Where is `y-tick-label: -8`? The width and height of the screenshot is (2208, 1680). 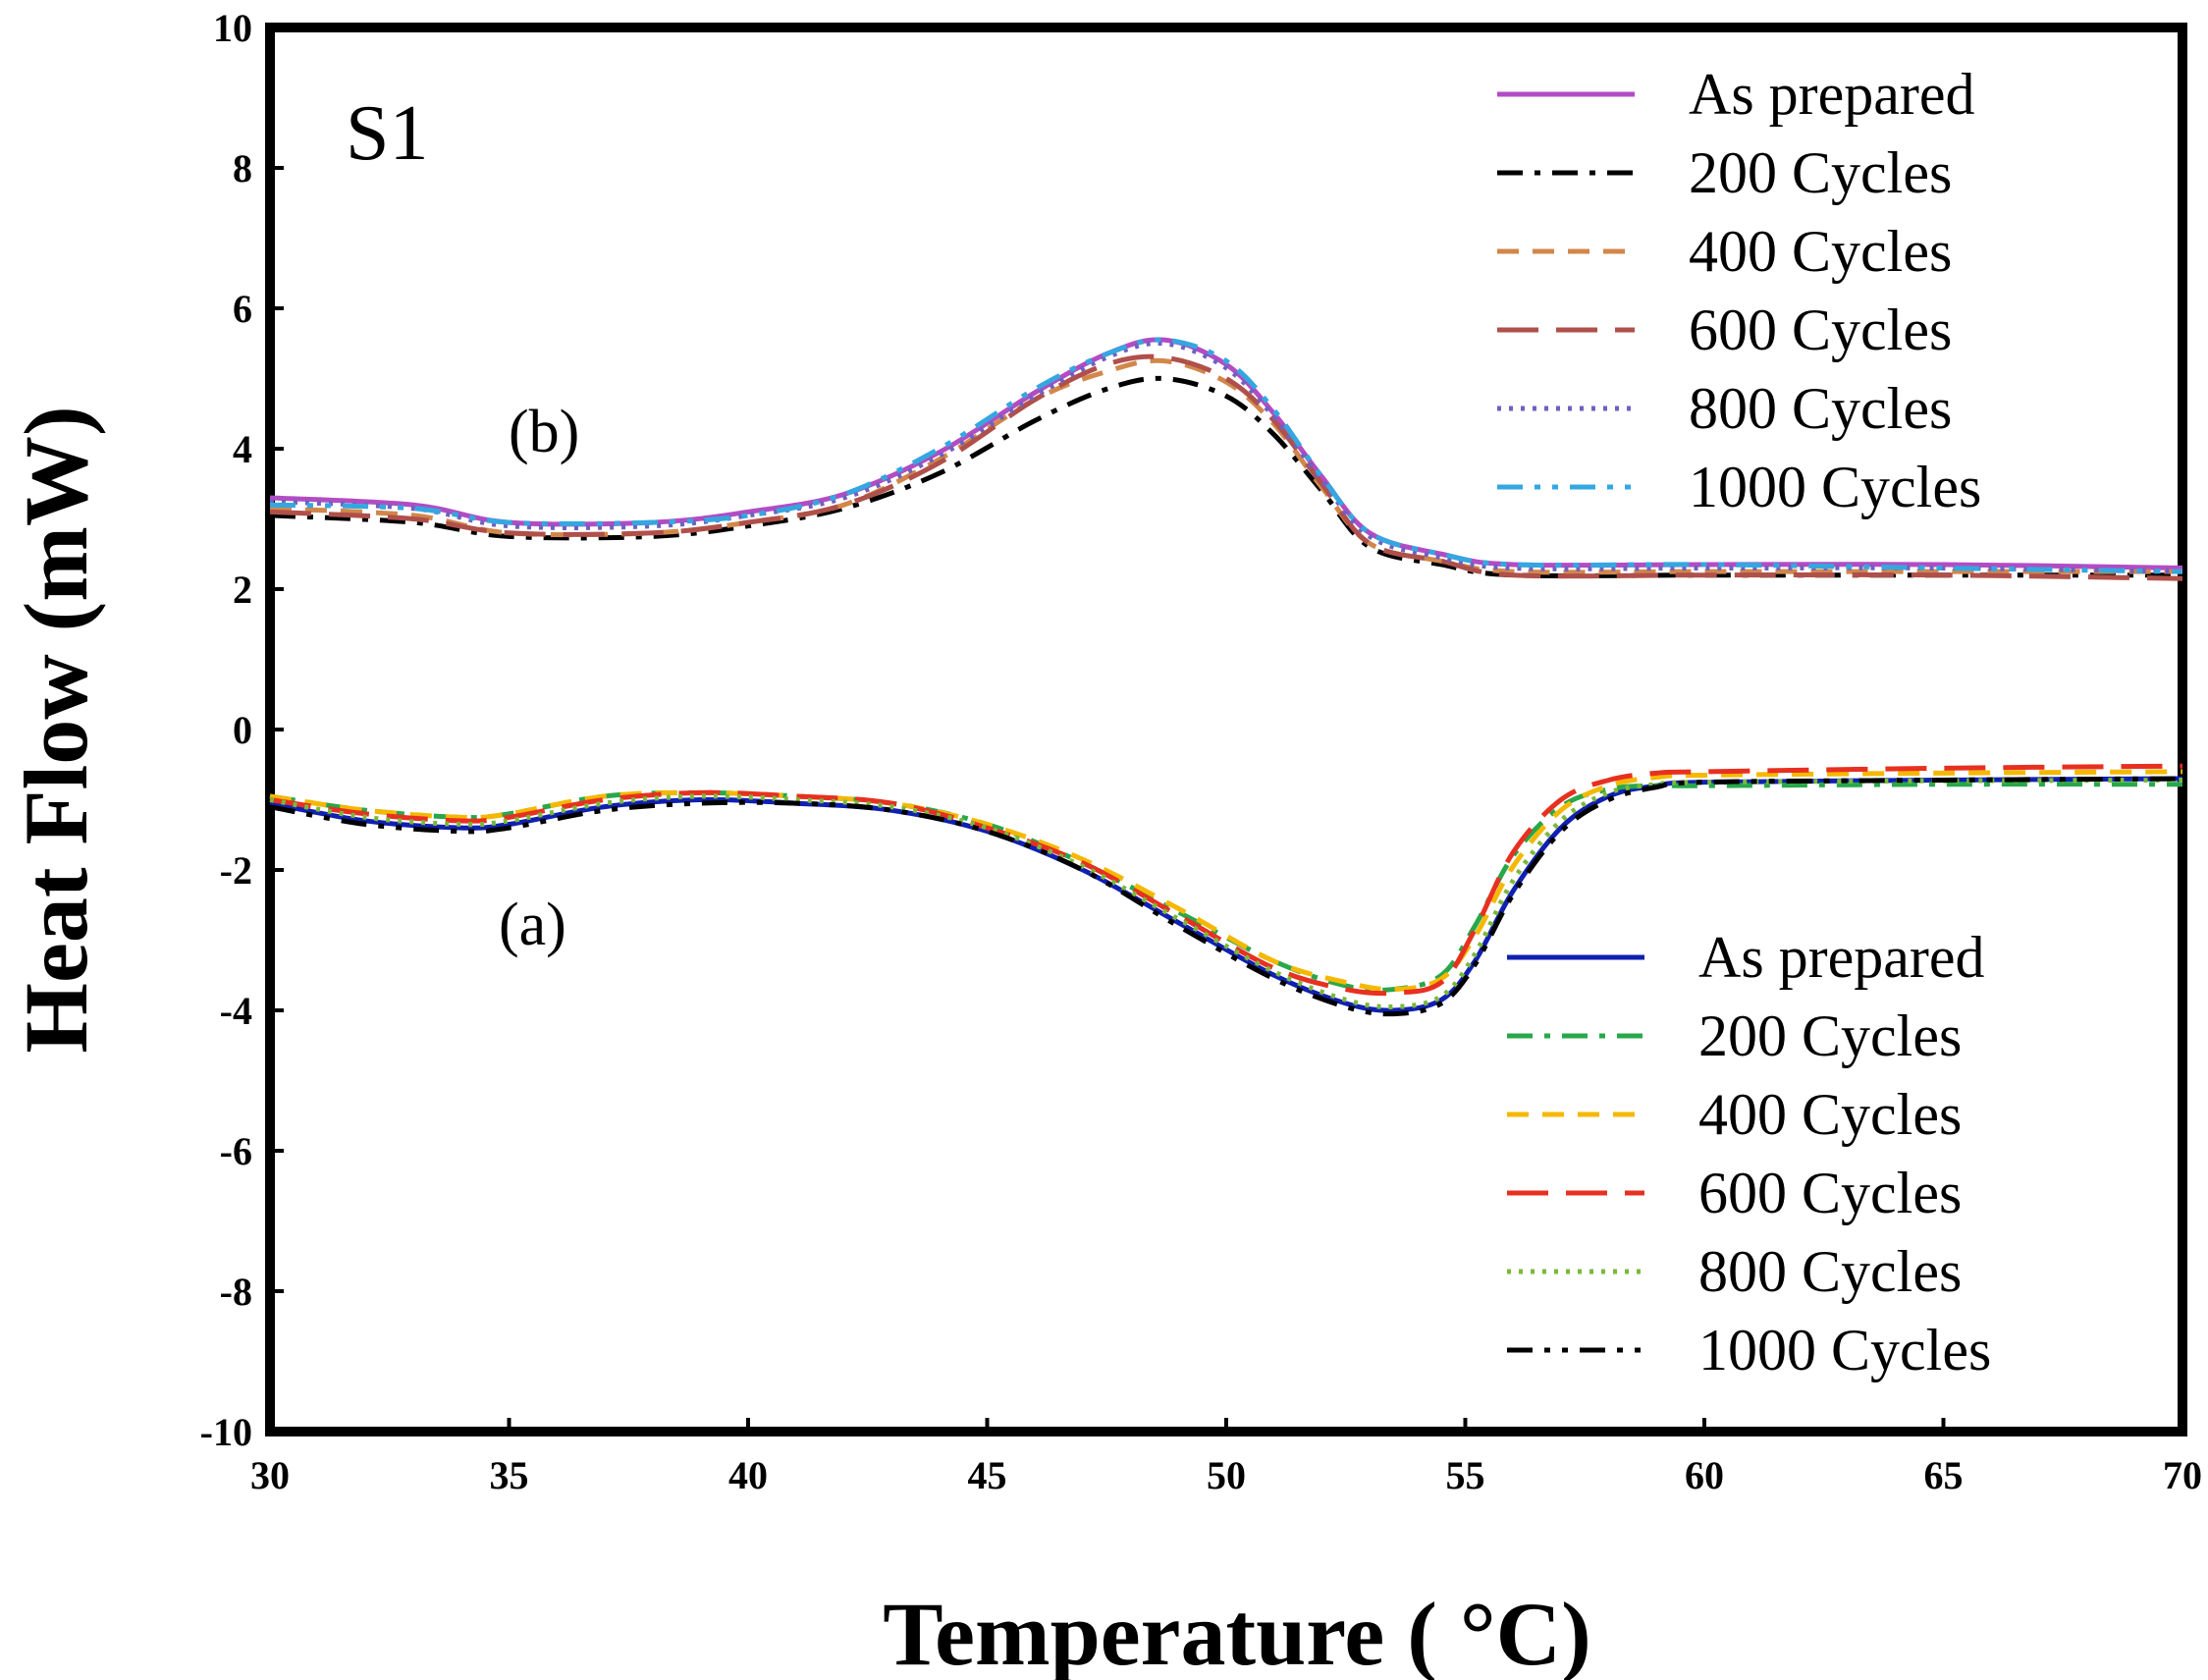 y-tick-label: -8 is located at coordinates (236, 1292).